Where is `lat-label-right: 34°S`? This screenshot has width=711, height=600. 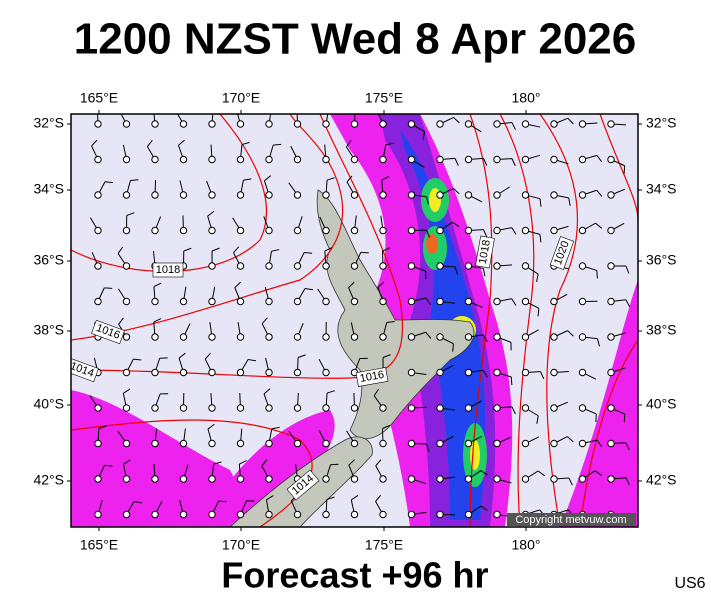 lat-label-right: 34°S is located at coordinates (661, 189).